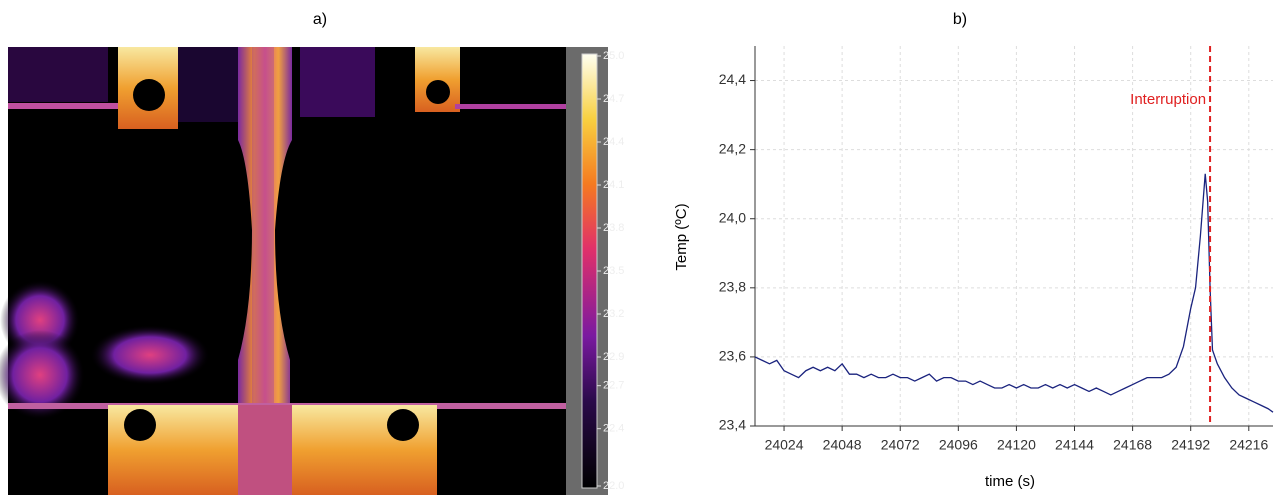 This screenshot has height=495, width=1277. Describe the element at coordinates (958, 445) in the screenshot. I see `x-tick-label: 24096` at that location.